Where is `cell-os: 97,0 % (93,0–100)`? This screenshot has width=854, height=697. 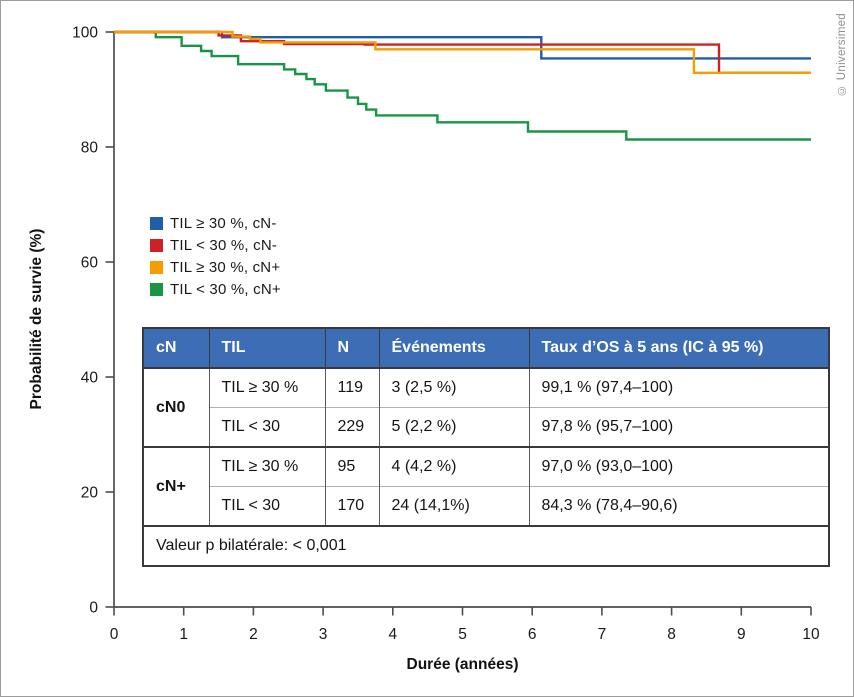 cell-os: 97,0 % (93,0–100) is located at coordinates (678, 466).